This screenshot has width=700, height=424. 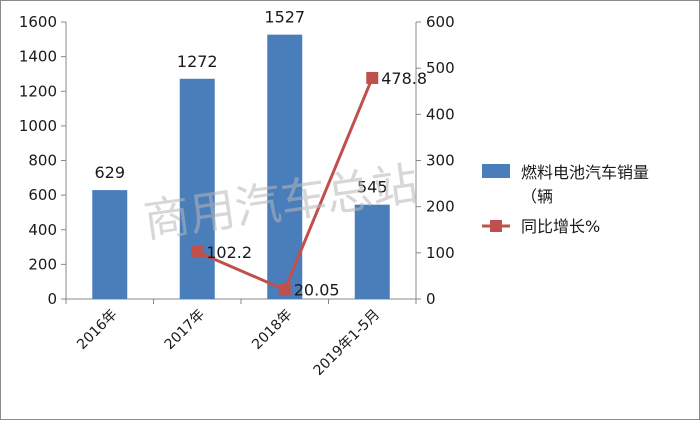 What do you see at coordinates (440, 114) in the screenshot?
I see `y-right-tick-label: 400` at bounding box center [440, 114].